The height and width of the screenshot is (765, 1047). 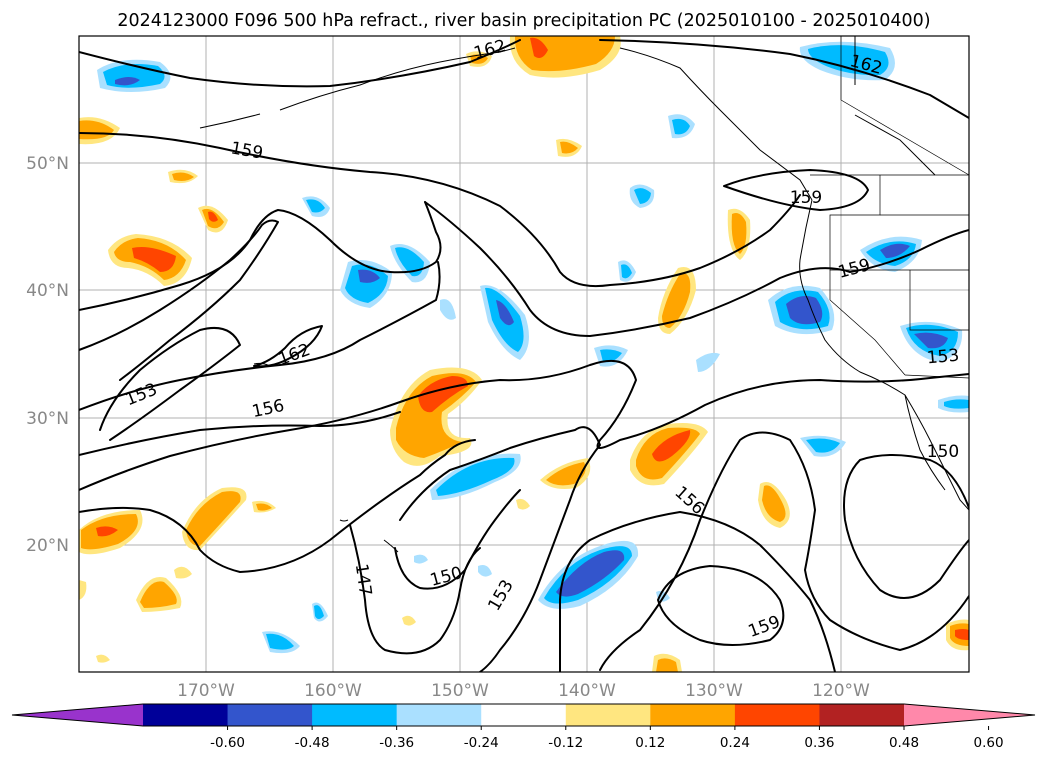 I want to click on colorbar-tick-label: 0.60, so click(x=989, y=743).